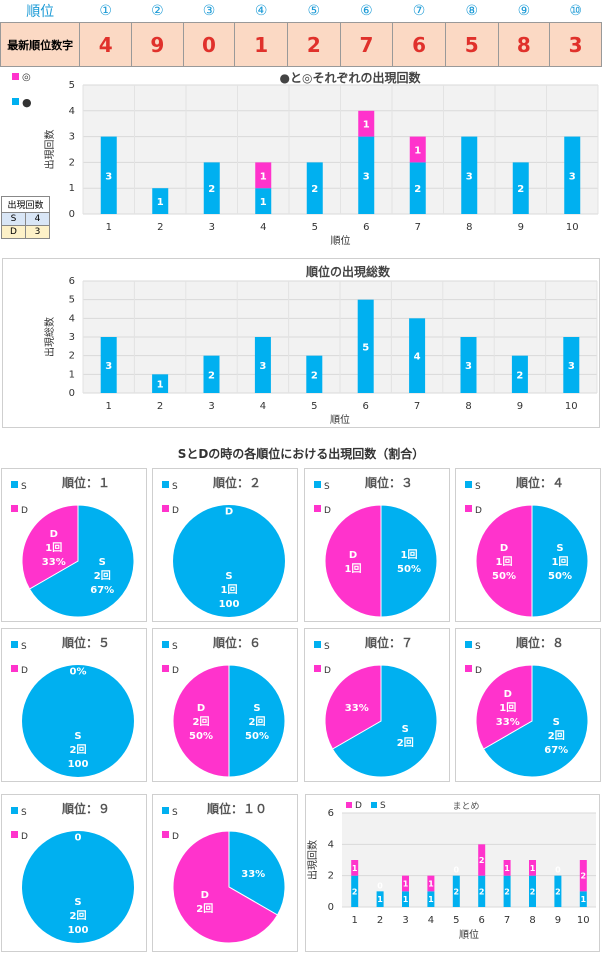 The image size is (602, 974). Describe the element at coordinates (78, 672) in the screenshot. I see `pie-data-label: 0%` at that location.